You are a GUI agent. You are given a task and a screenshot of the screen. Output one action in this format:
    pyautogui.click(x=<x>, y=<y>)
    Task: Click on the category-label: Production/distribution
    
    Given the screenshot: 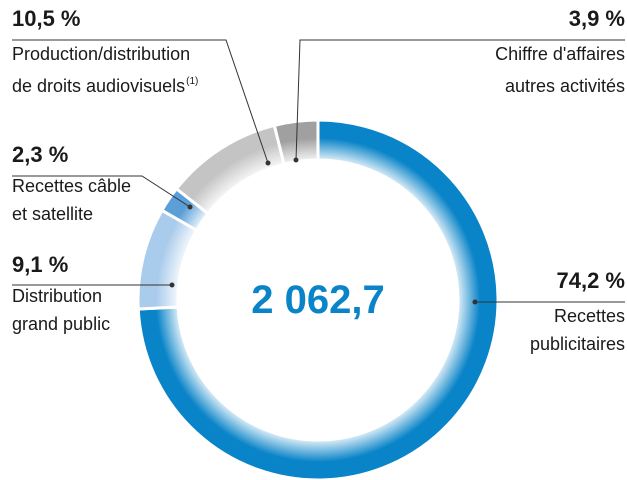 What is the action you would take?
    pyautogui.click(x=101, y=54)
    